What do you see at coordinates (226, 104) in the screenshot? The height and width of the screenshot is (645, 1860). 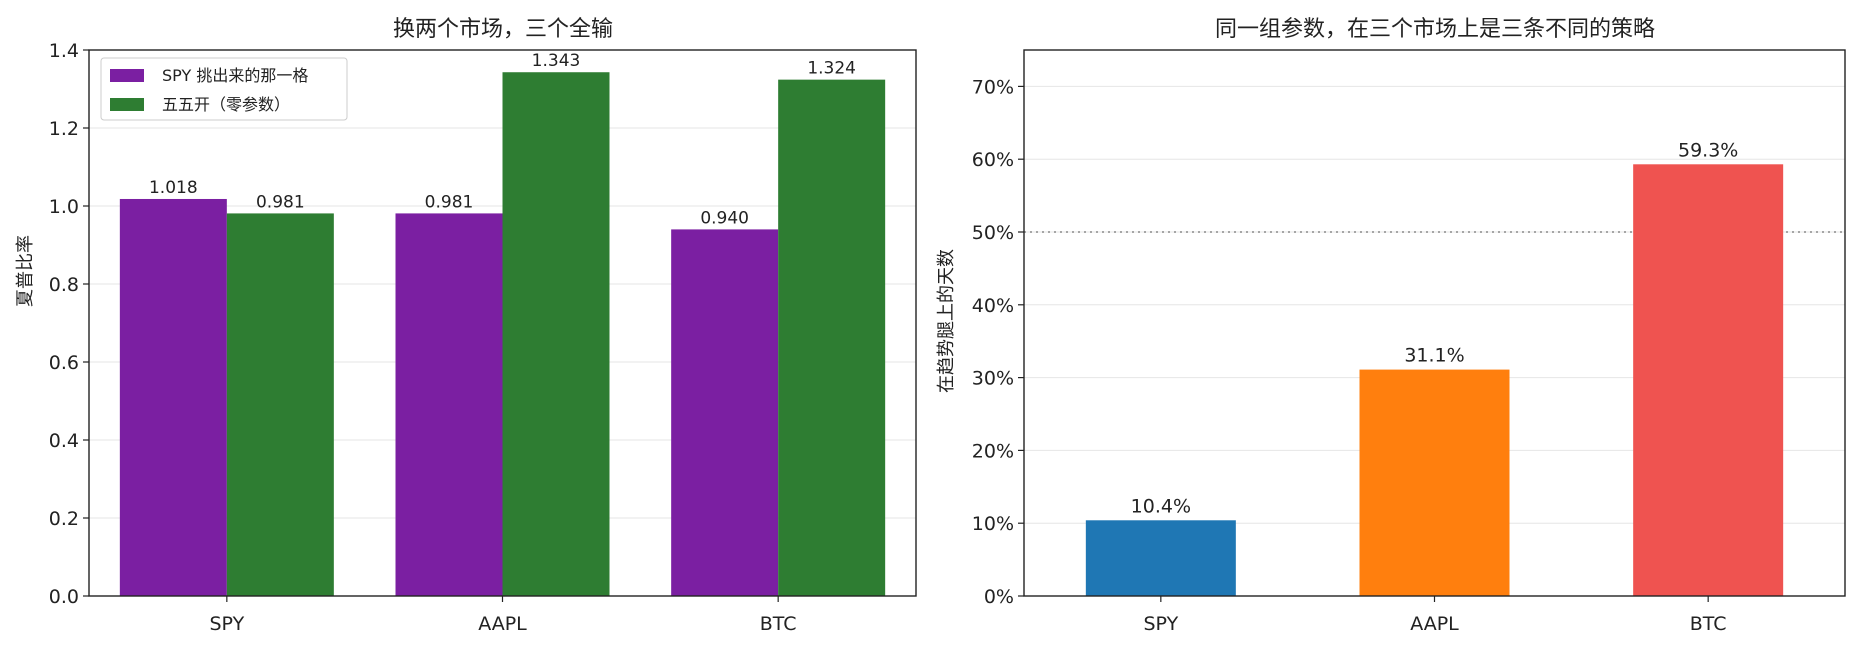 I see `legend-entry-2: 五五开（零参数）` at bounding box center [226, 104].